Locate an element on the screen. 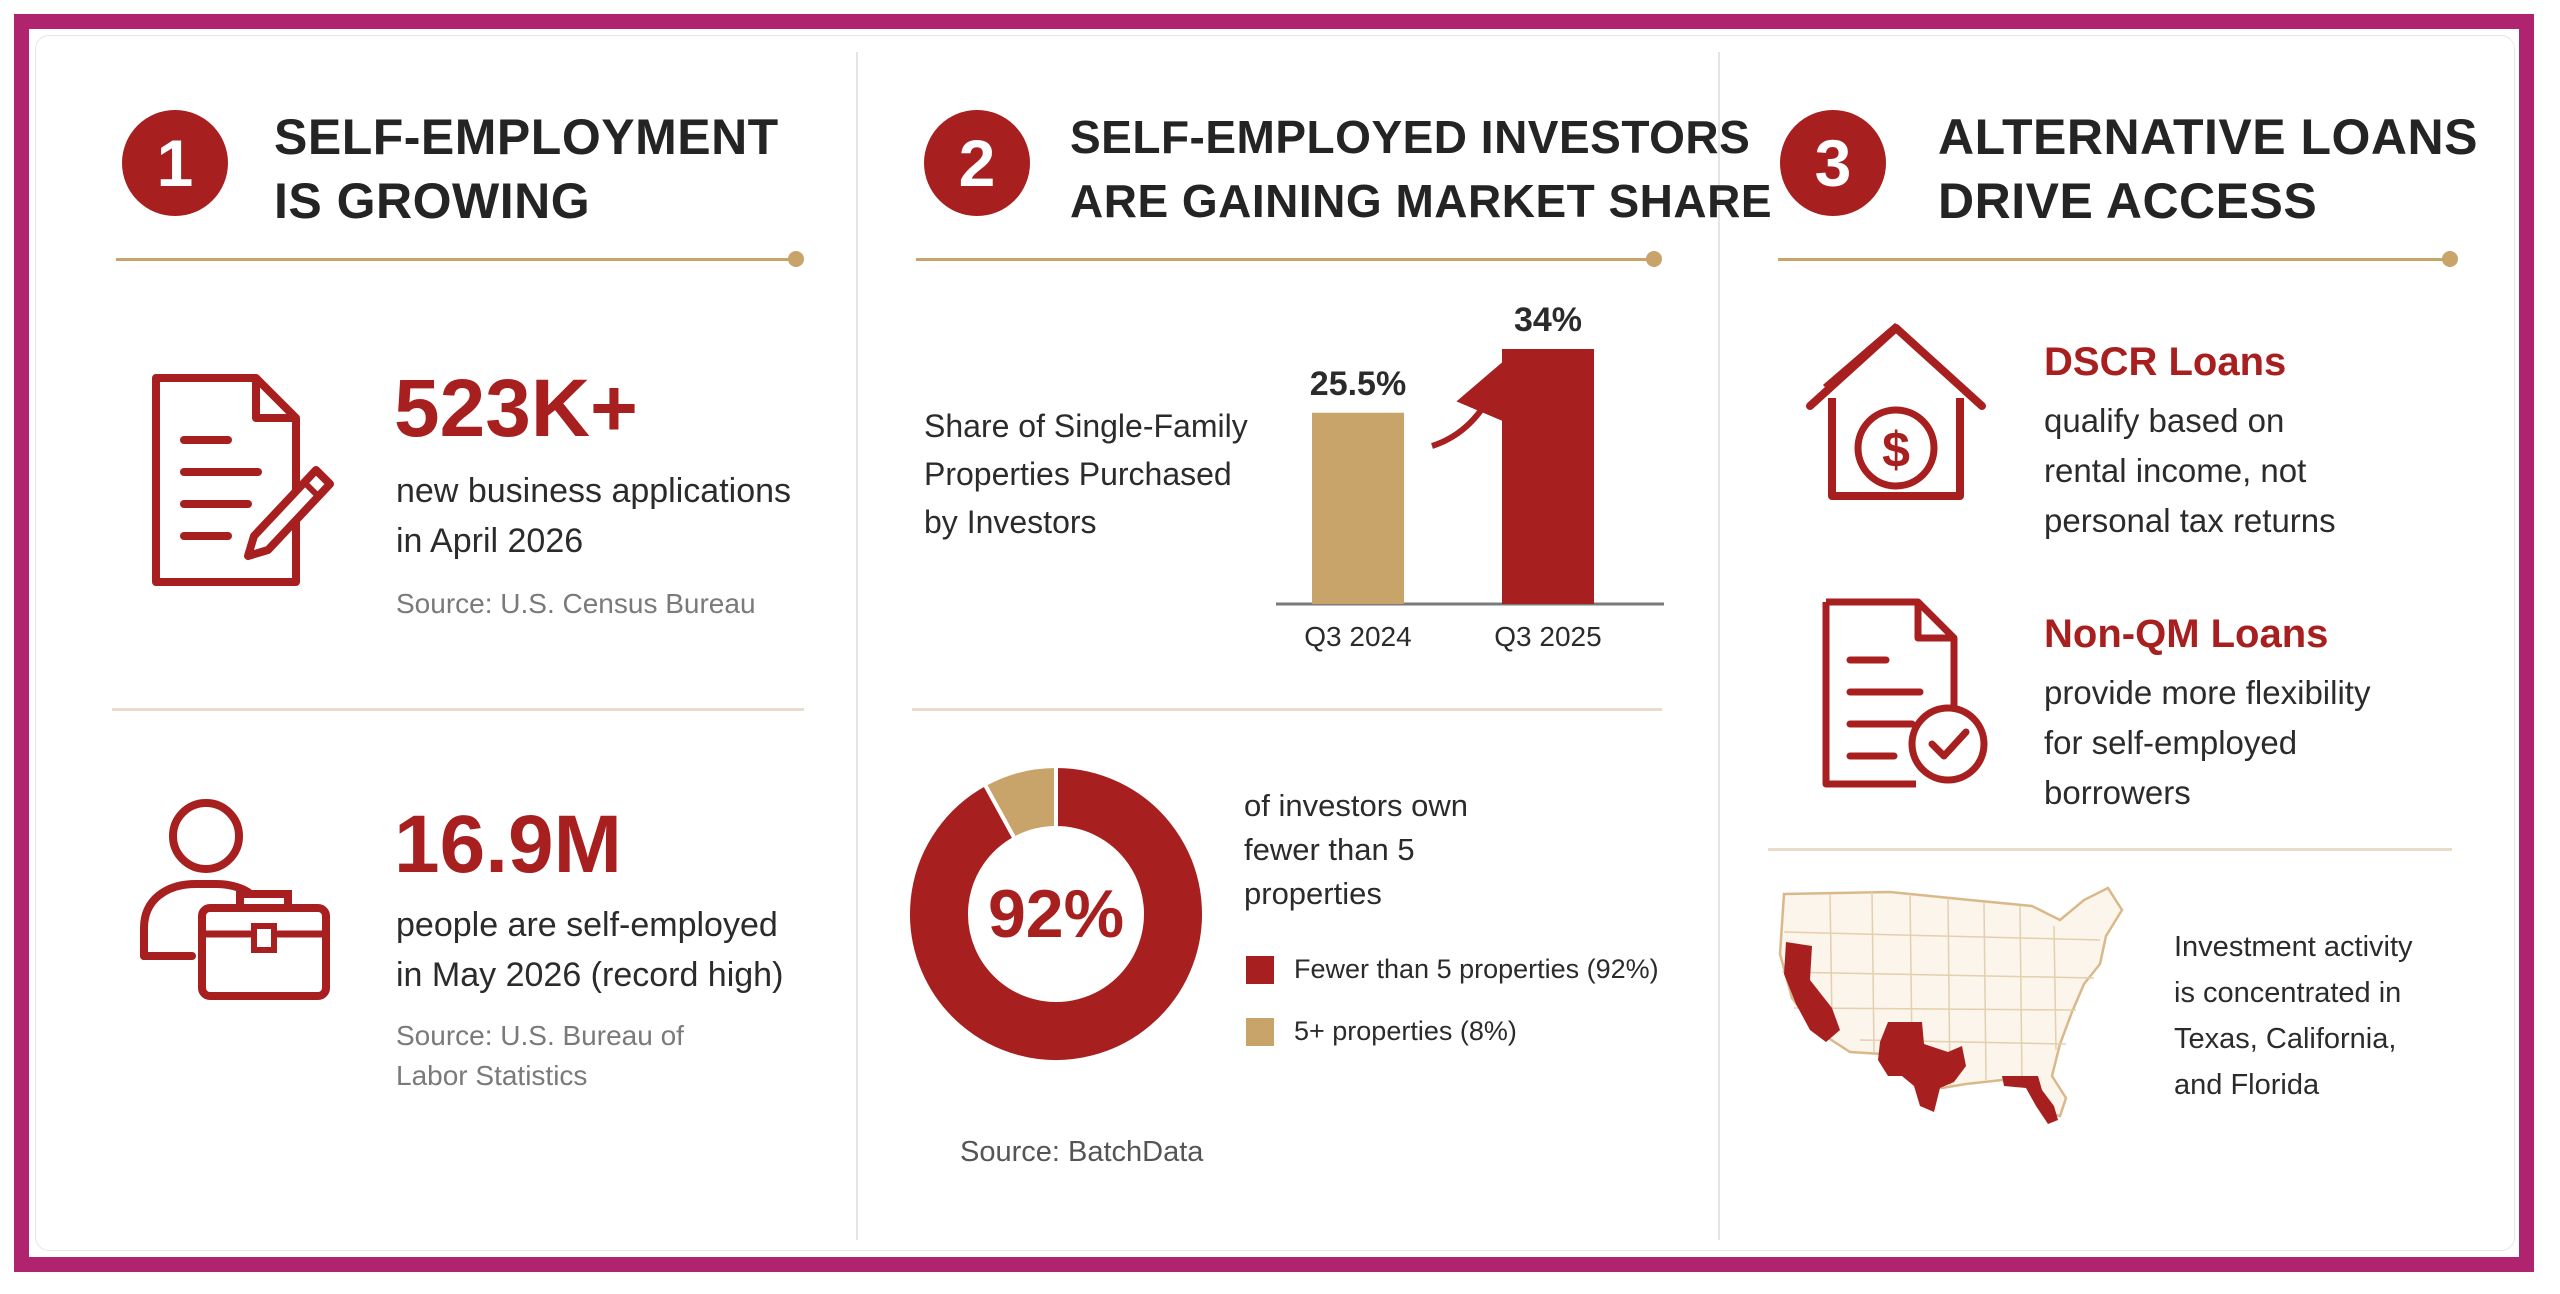 The height and width of the screenshot is (1294, 2560). caption-line: properties is located at coordinates (1313, 893).